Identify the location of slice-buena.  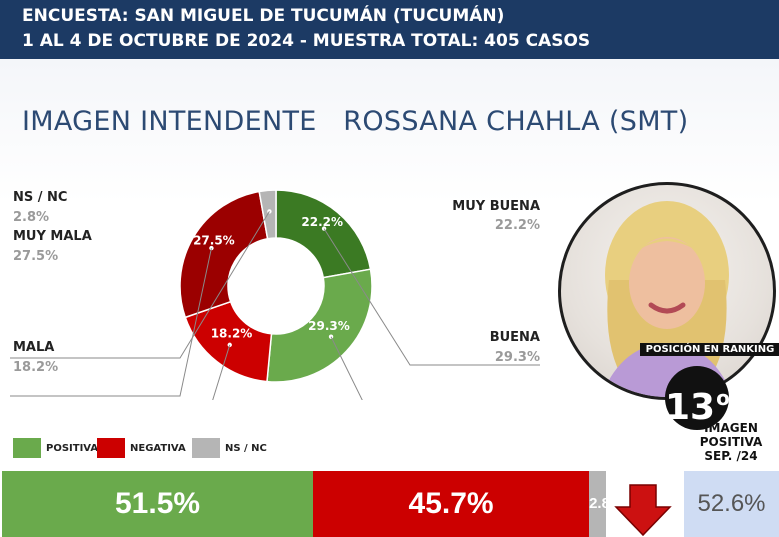
(319, 325).